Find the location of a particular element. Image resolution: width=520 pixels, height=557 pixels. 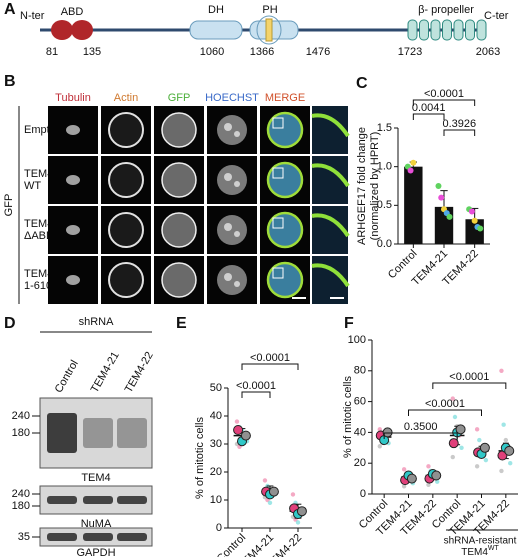

column-header: MERGE is located at coordinates (285, 98).